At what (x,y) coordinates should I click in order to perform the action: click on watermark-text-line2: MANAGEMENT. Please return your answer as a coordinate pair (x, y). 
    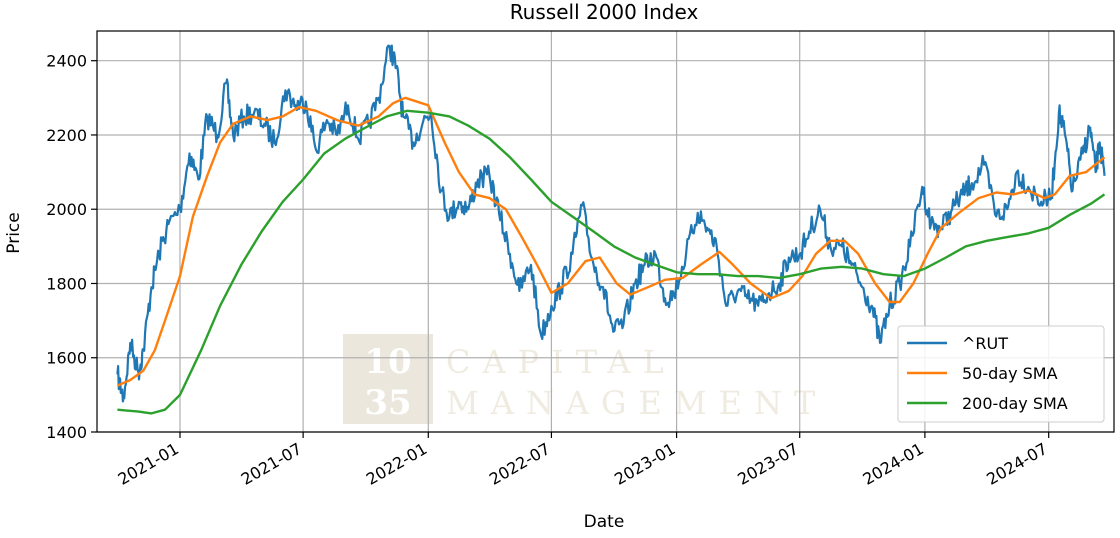
    Looking at the image, I should click on (636, 403).